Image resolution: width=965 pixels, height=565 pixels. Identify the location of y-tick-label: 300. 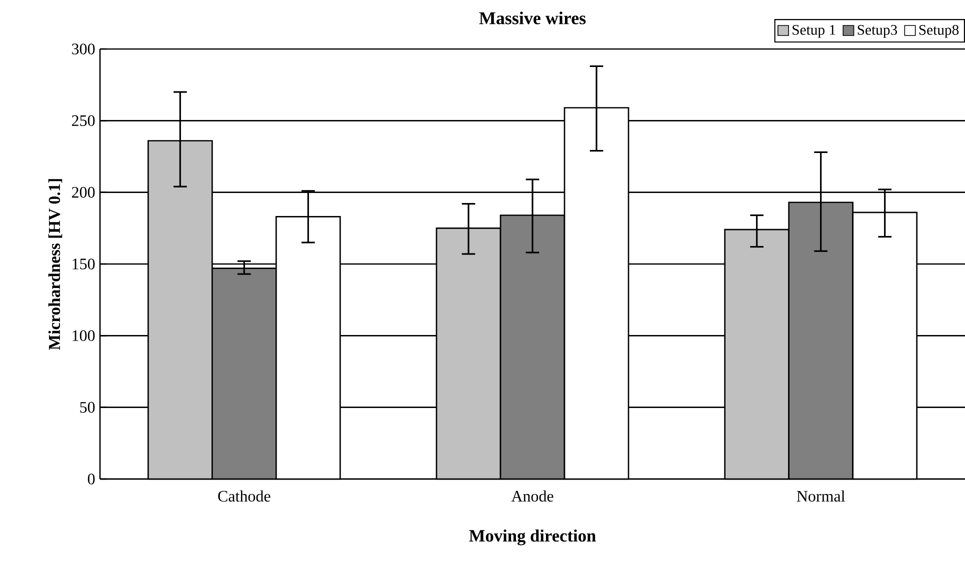
(83, 49).